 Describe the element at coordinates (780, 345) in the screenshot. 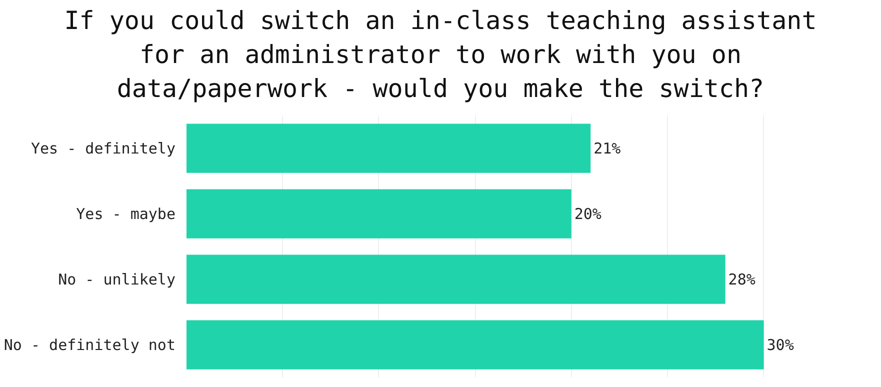

I see `data-label: 30%` at that location.